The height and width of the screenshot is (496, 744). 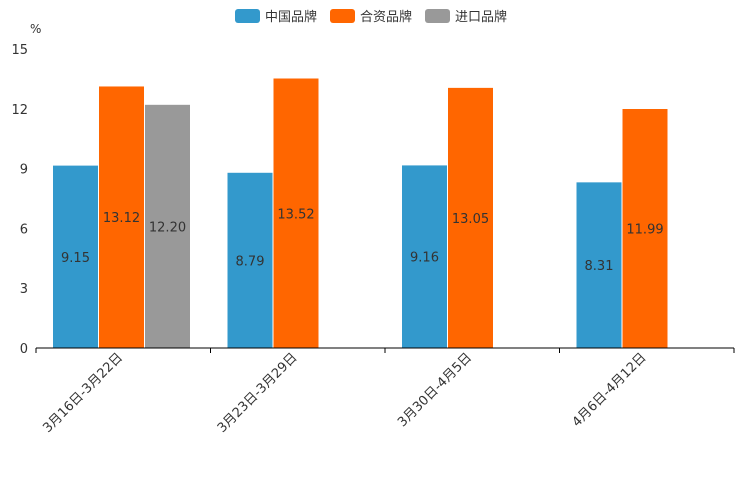 What do you see at coordinates (291, 17) in the screenshot?
I see `legend-label: 中国品牌` at bounding box center [291, 17].